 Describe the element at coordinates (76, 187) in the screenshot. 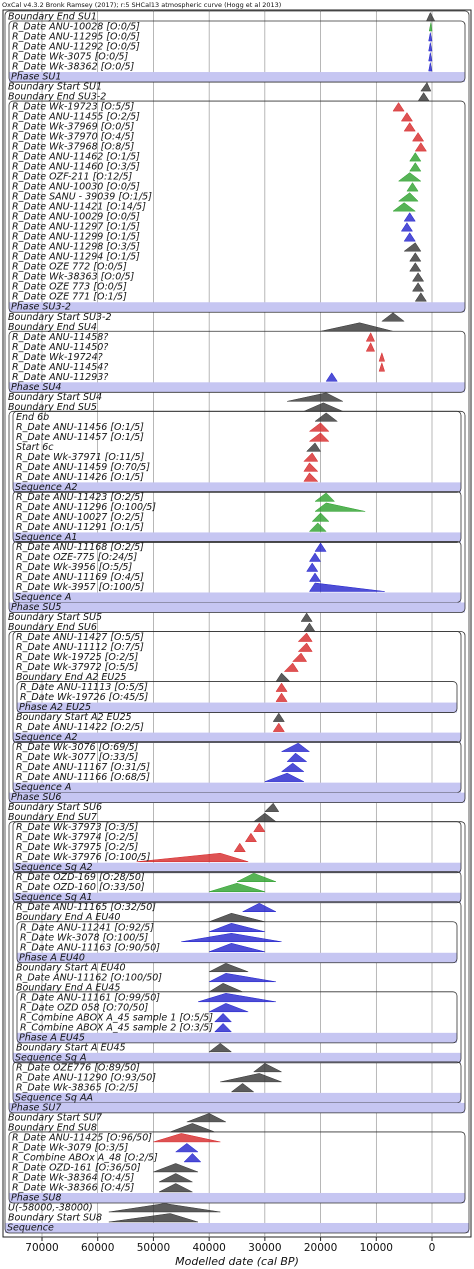

I see `item-label: R_Date ANU-10030 [O:0/5]` at that location.